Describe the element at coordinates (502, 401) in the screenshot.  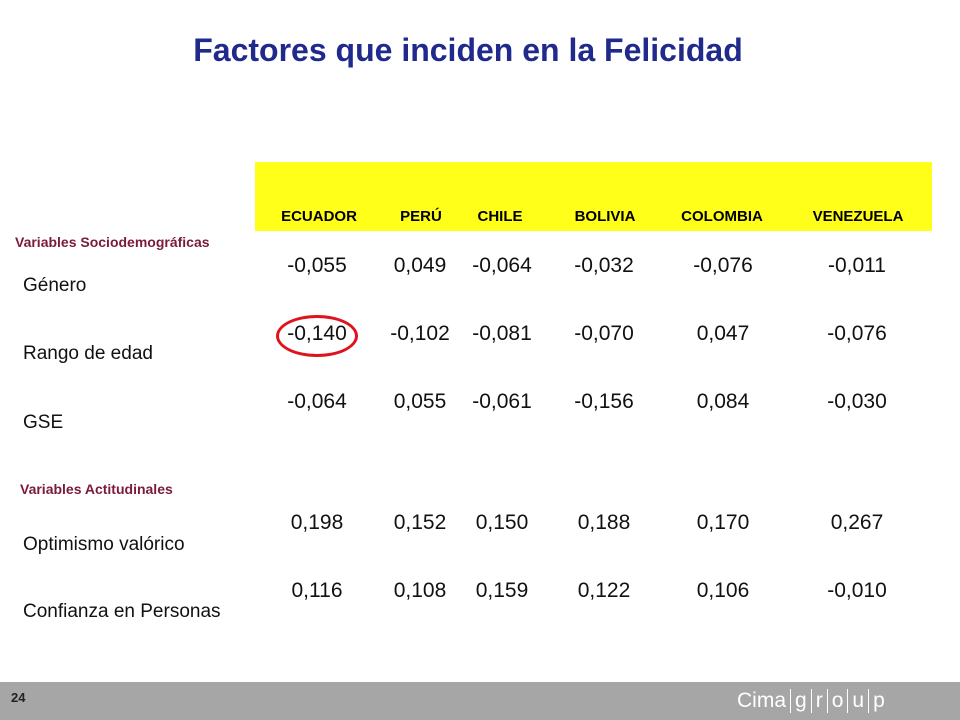
I see `table-cell: -0,061` at that location.